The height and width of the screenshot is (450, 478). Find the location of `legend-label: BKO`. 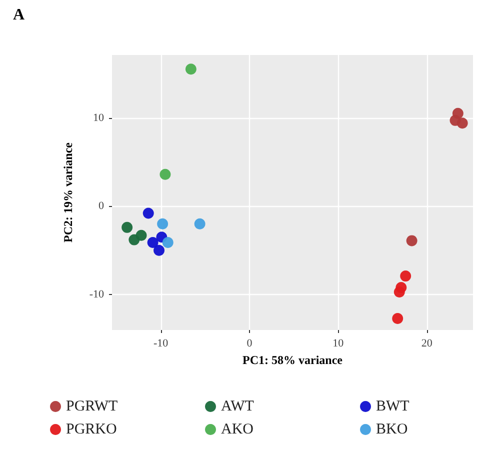

legend-label: BKO is located at coordinates (392, 430).